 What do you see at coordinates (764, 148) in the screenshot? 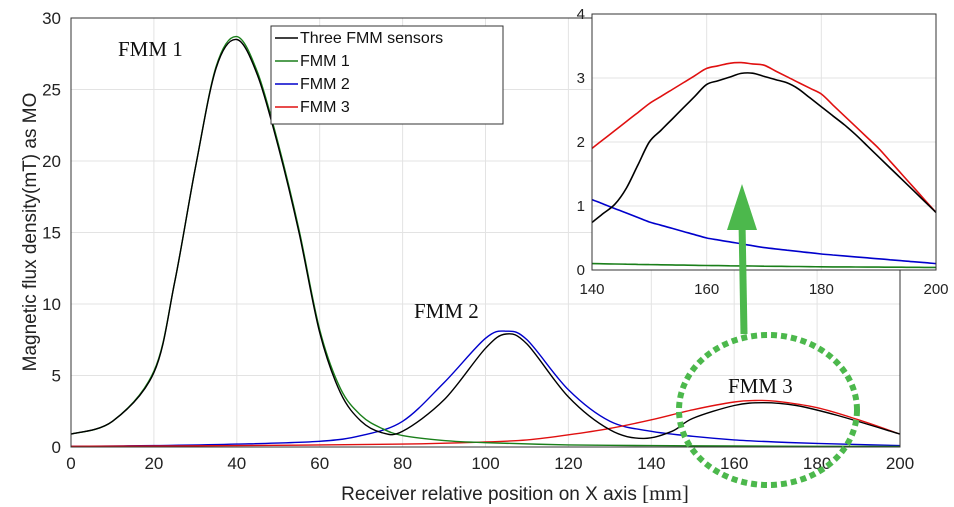
I see `inset-series-line-three-fmm-sensors` at bounding box center [764, 148].